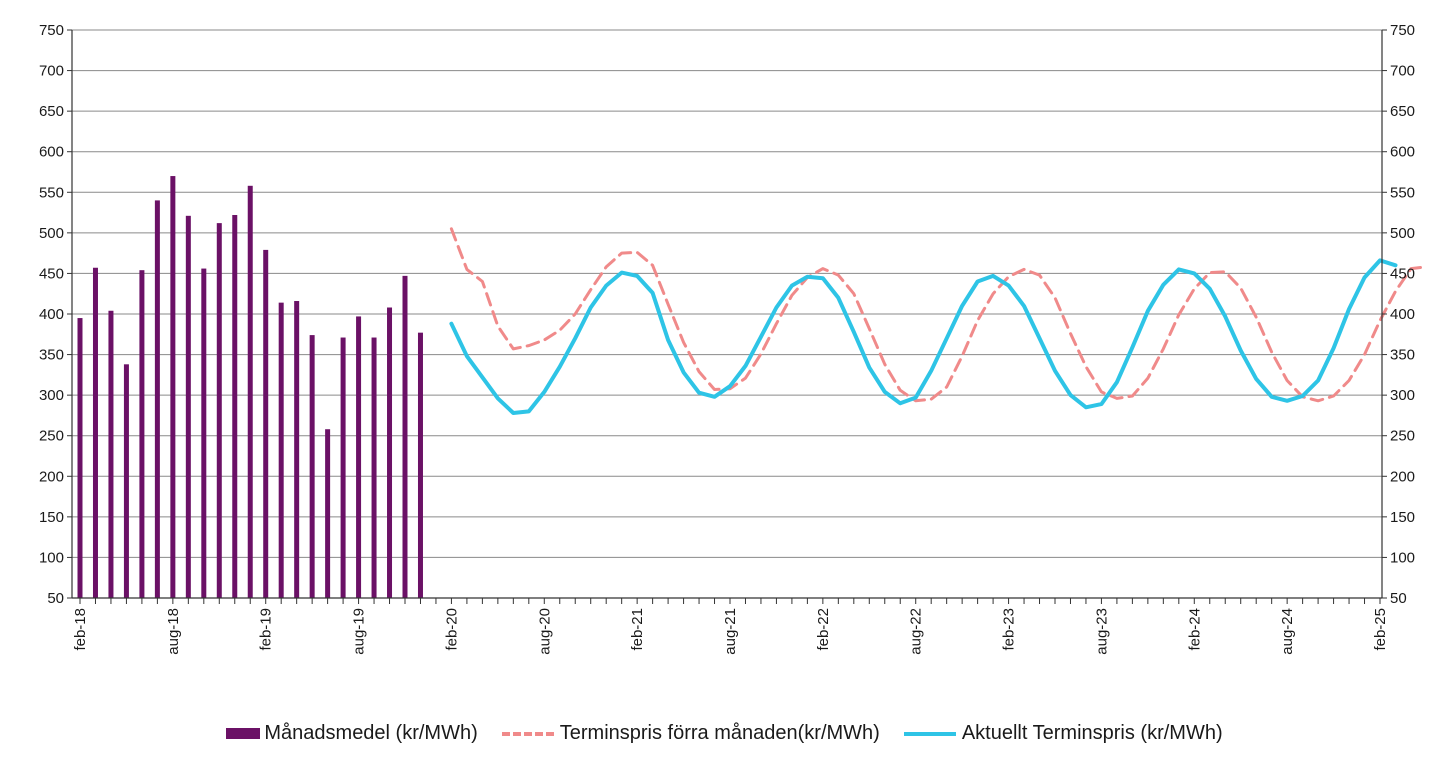 This screenshot has height=758, width=1449. I want to click on y-tick-label-right: 750, so click(1402, 30).